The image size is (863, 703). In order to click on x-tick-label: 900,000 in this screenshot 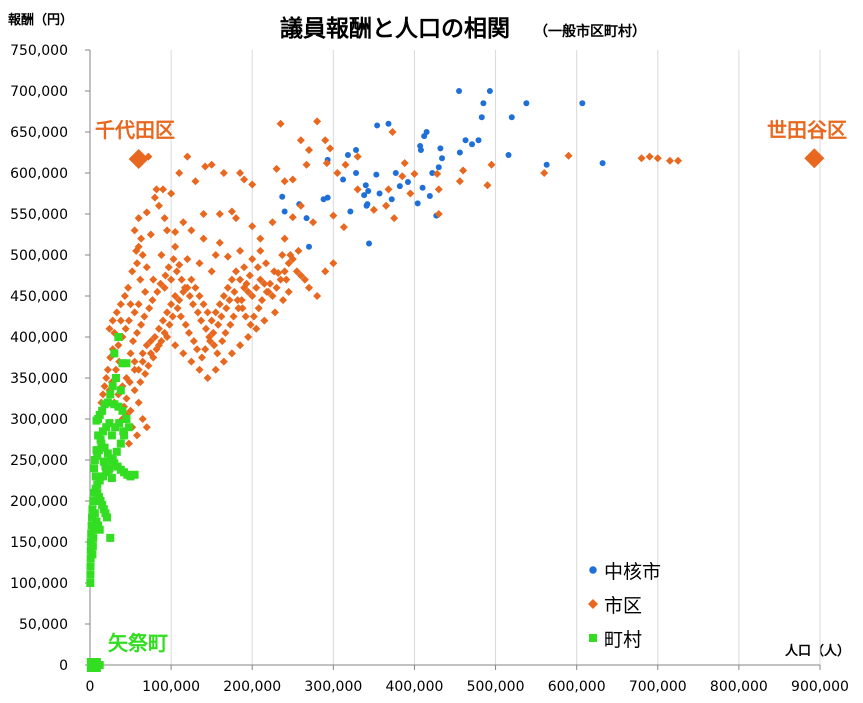, I will do `click(820, 687)`.